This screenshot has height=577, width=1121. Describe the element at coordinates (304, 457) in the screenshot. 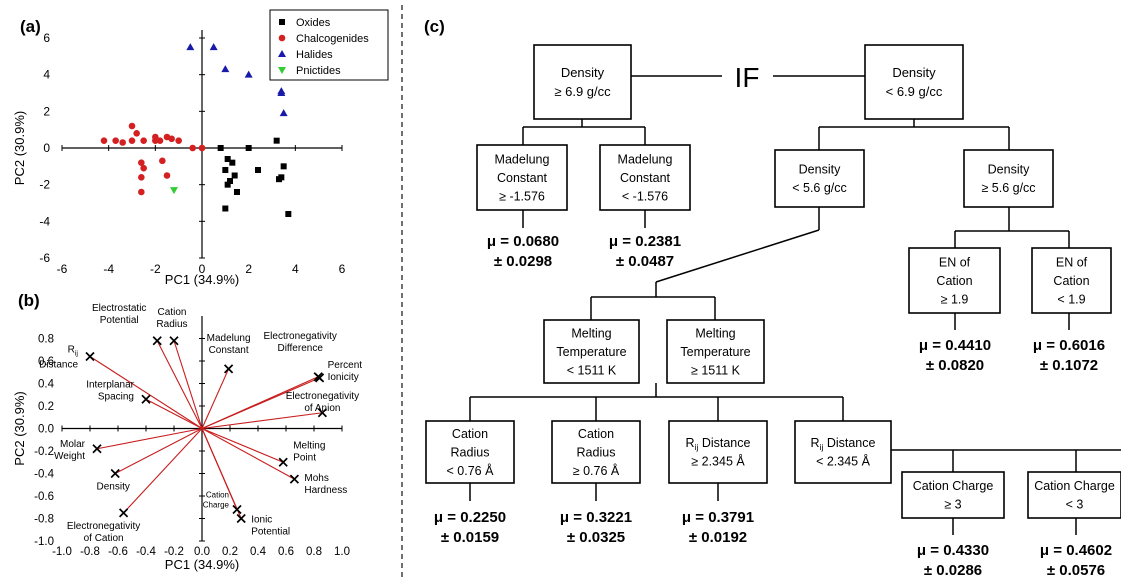

I see `loading-label-line: Point` at that location.